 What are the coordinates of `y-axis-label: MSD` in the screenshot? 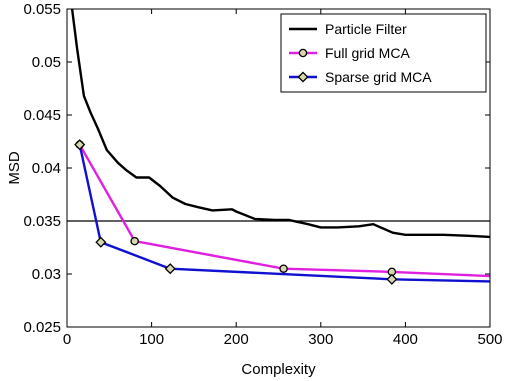 It's located at (14, 168).